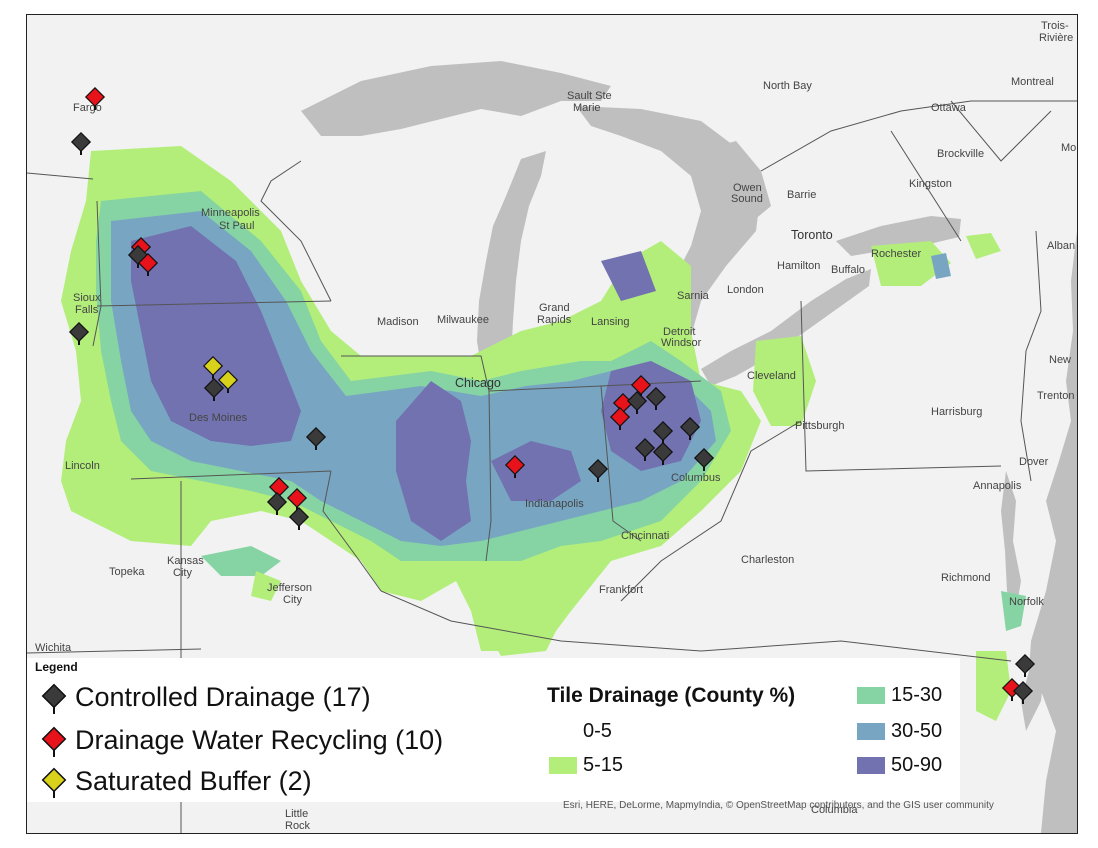  What do you see at coordinates (812, 235) in the screenshot?
I see `label-toronto: Toronto` at bounding box center [812, 235].